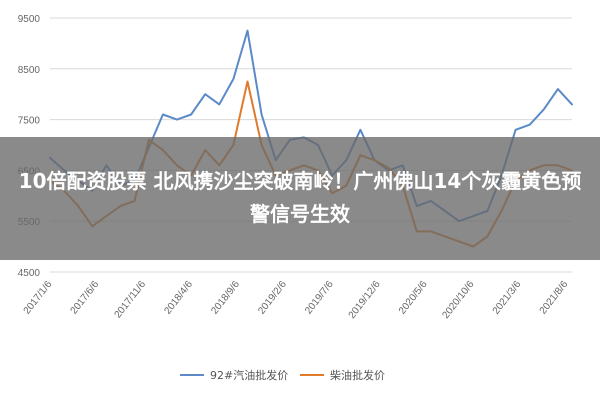 This screenshot has width=600, height=400. I want to click on x-tick-label: 2017/1/6, so click(38, 298).